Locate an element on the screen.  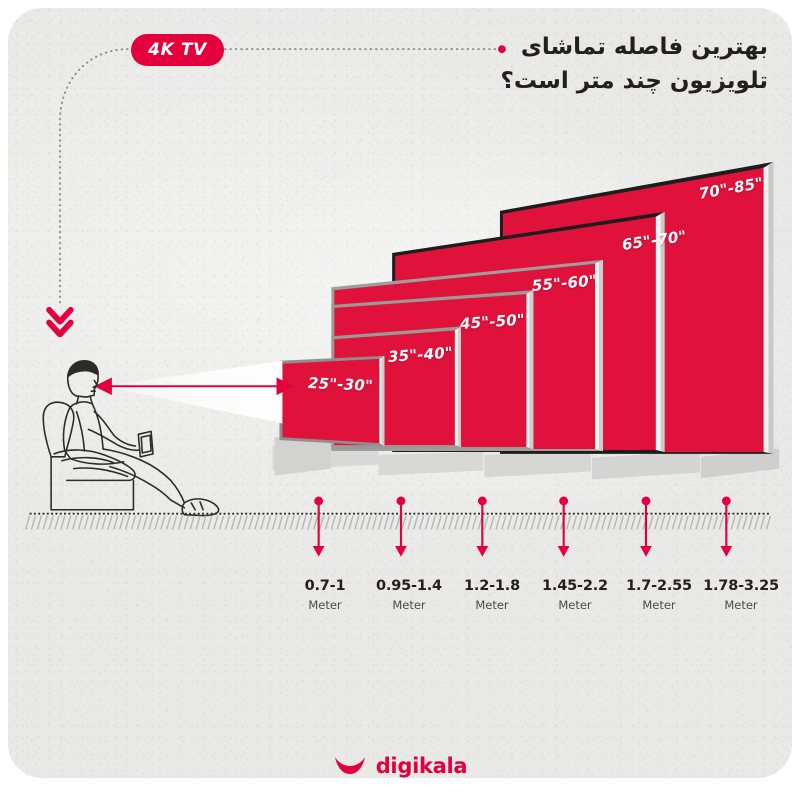
tv-size-label-1: 25"-30" is located at coordinates (340, 384).